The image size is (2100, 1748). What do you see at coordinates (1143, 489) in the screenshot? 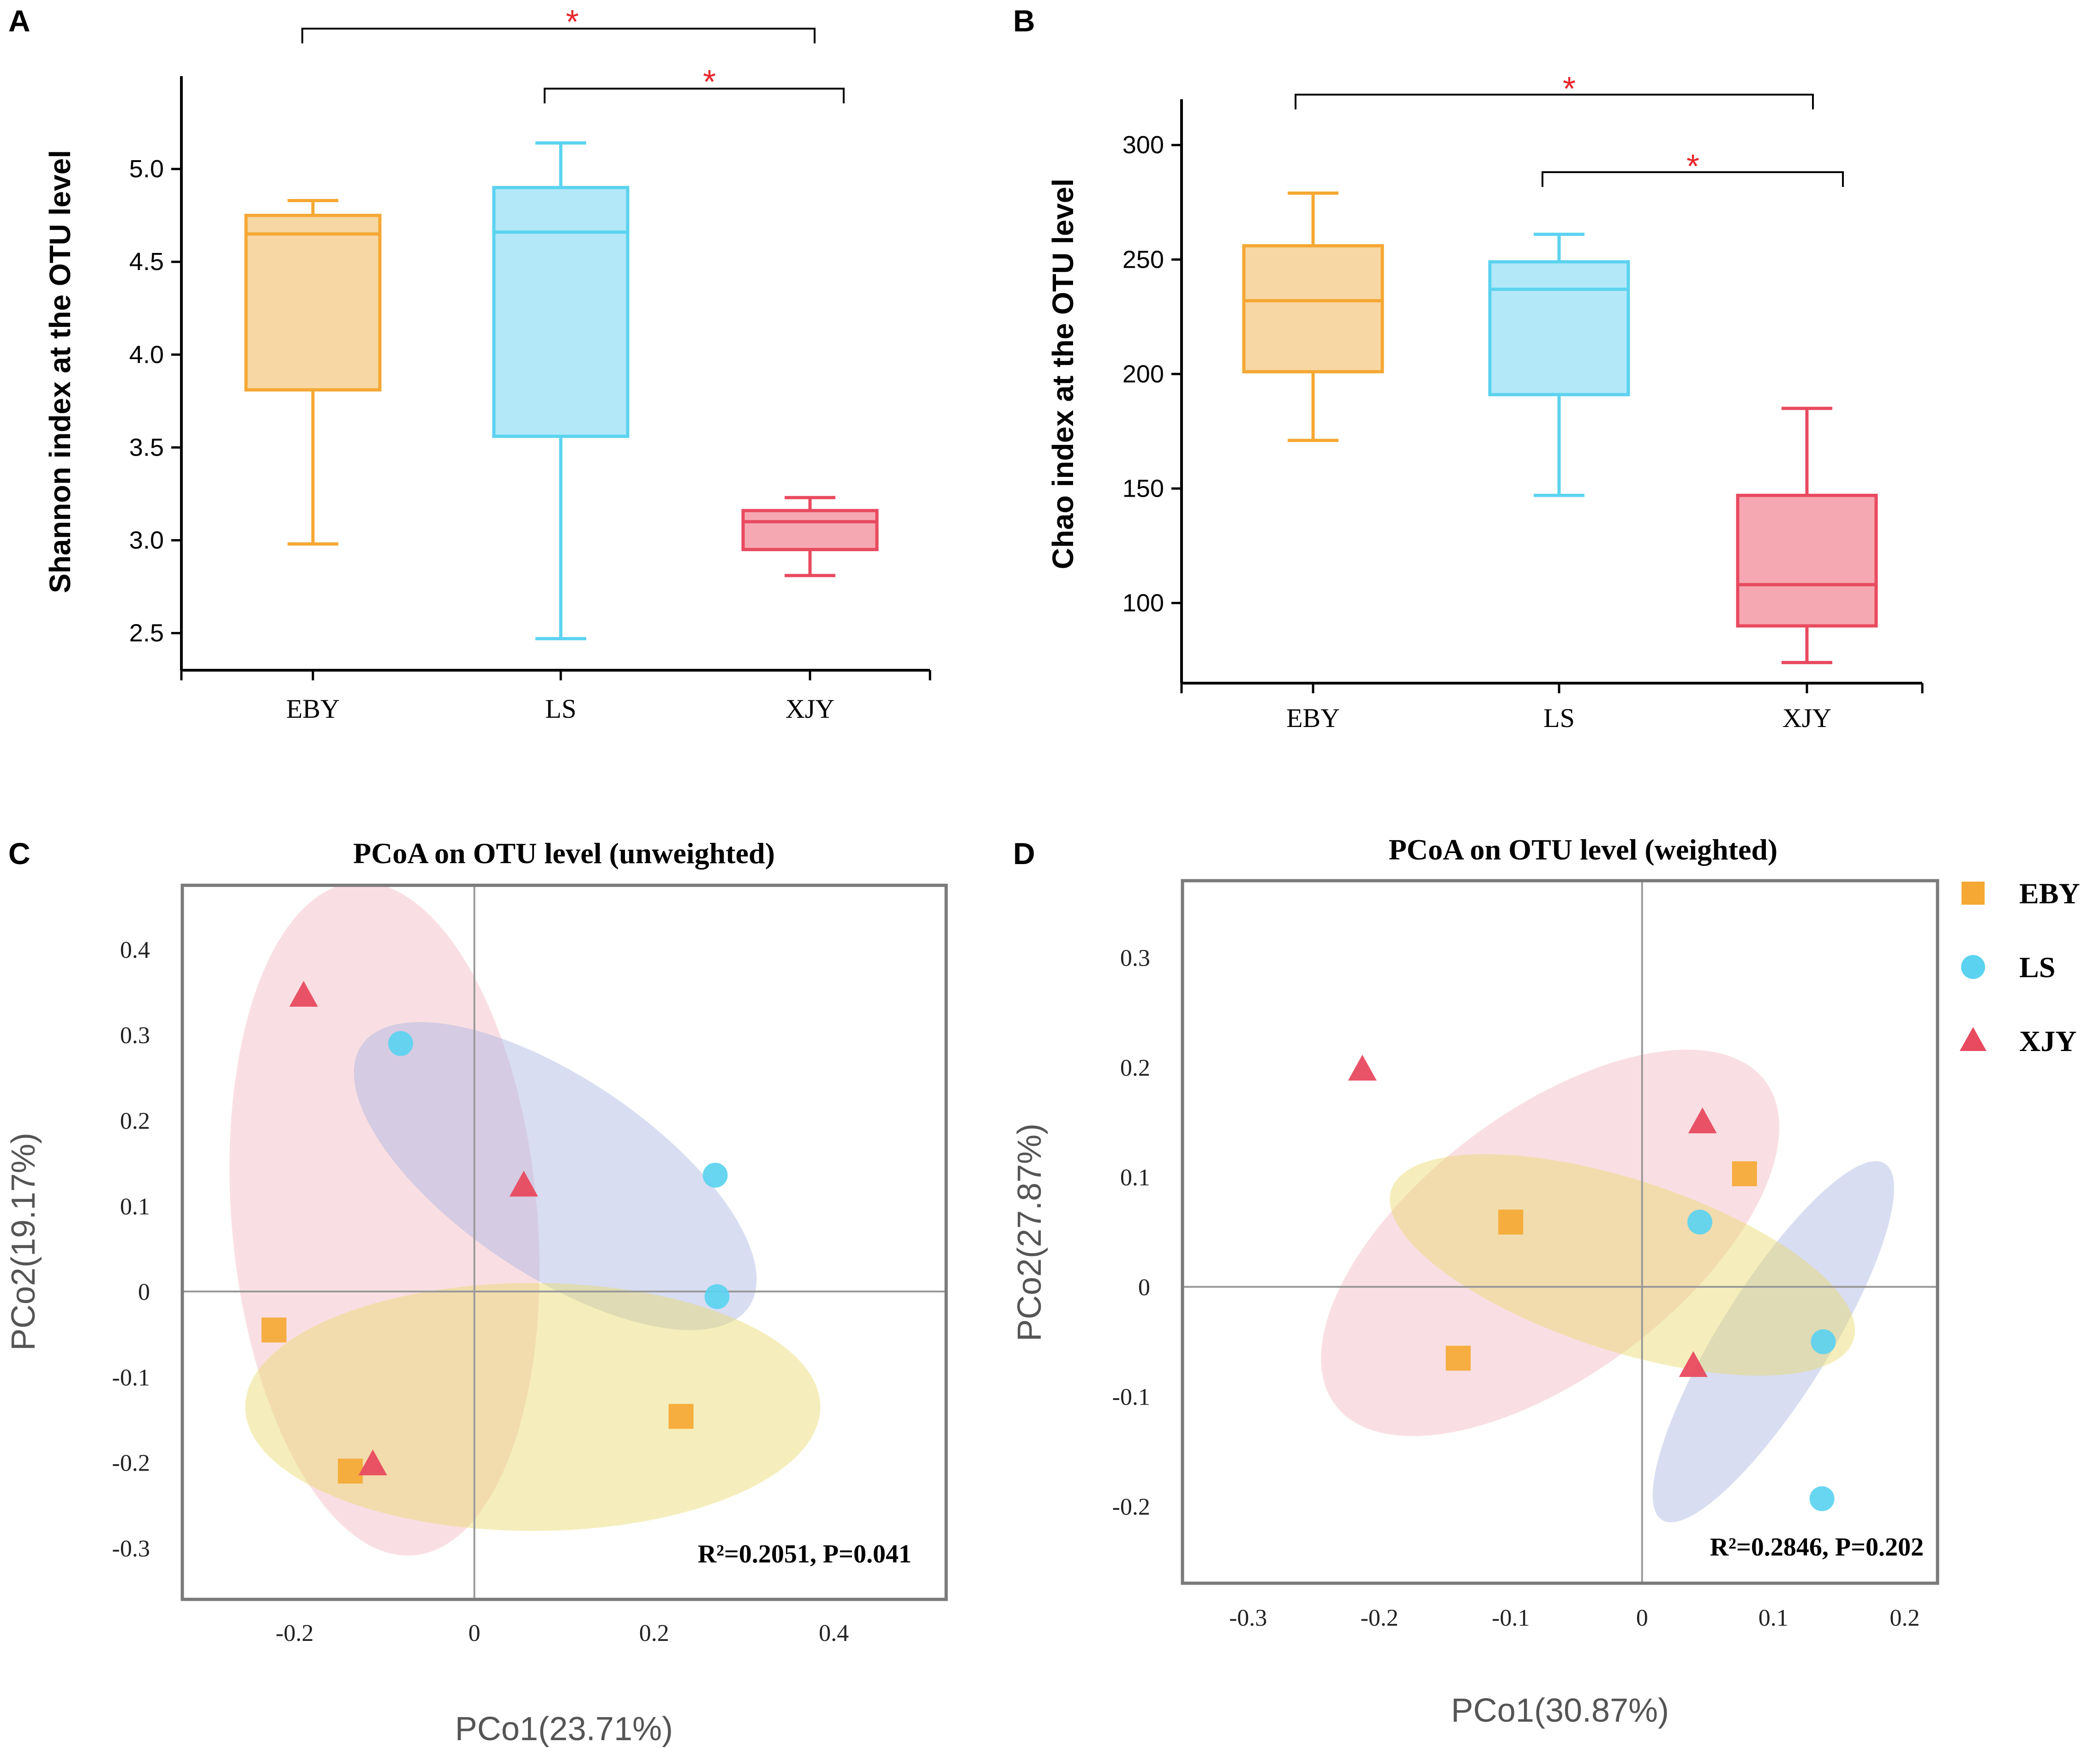
I see `y-tick-label: 150` at bounding box center [1143, 489].